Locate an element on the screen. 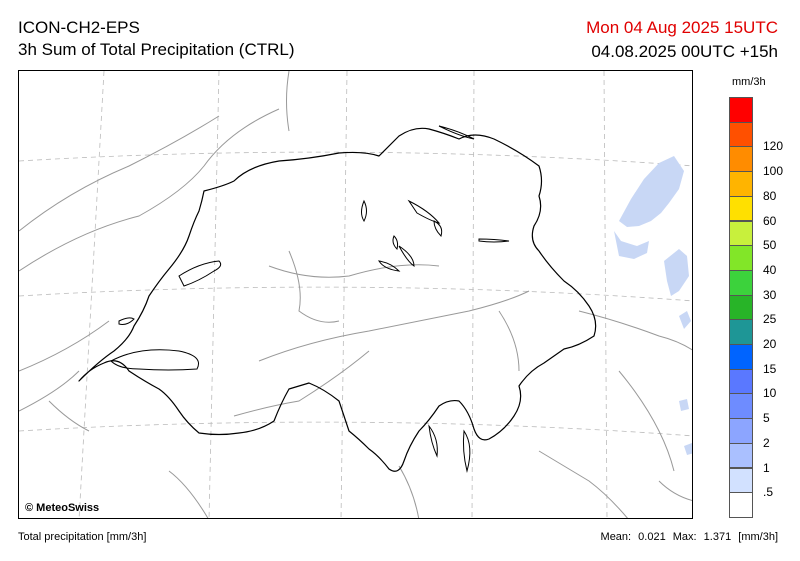 The image size is (800, 561). footer-stats: Mean: 0.021 Max: 1.371 [mm/3h] is located at coordinates (687, 537).